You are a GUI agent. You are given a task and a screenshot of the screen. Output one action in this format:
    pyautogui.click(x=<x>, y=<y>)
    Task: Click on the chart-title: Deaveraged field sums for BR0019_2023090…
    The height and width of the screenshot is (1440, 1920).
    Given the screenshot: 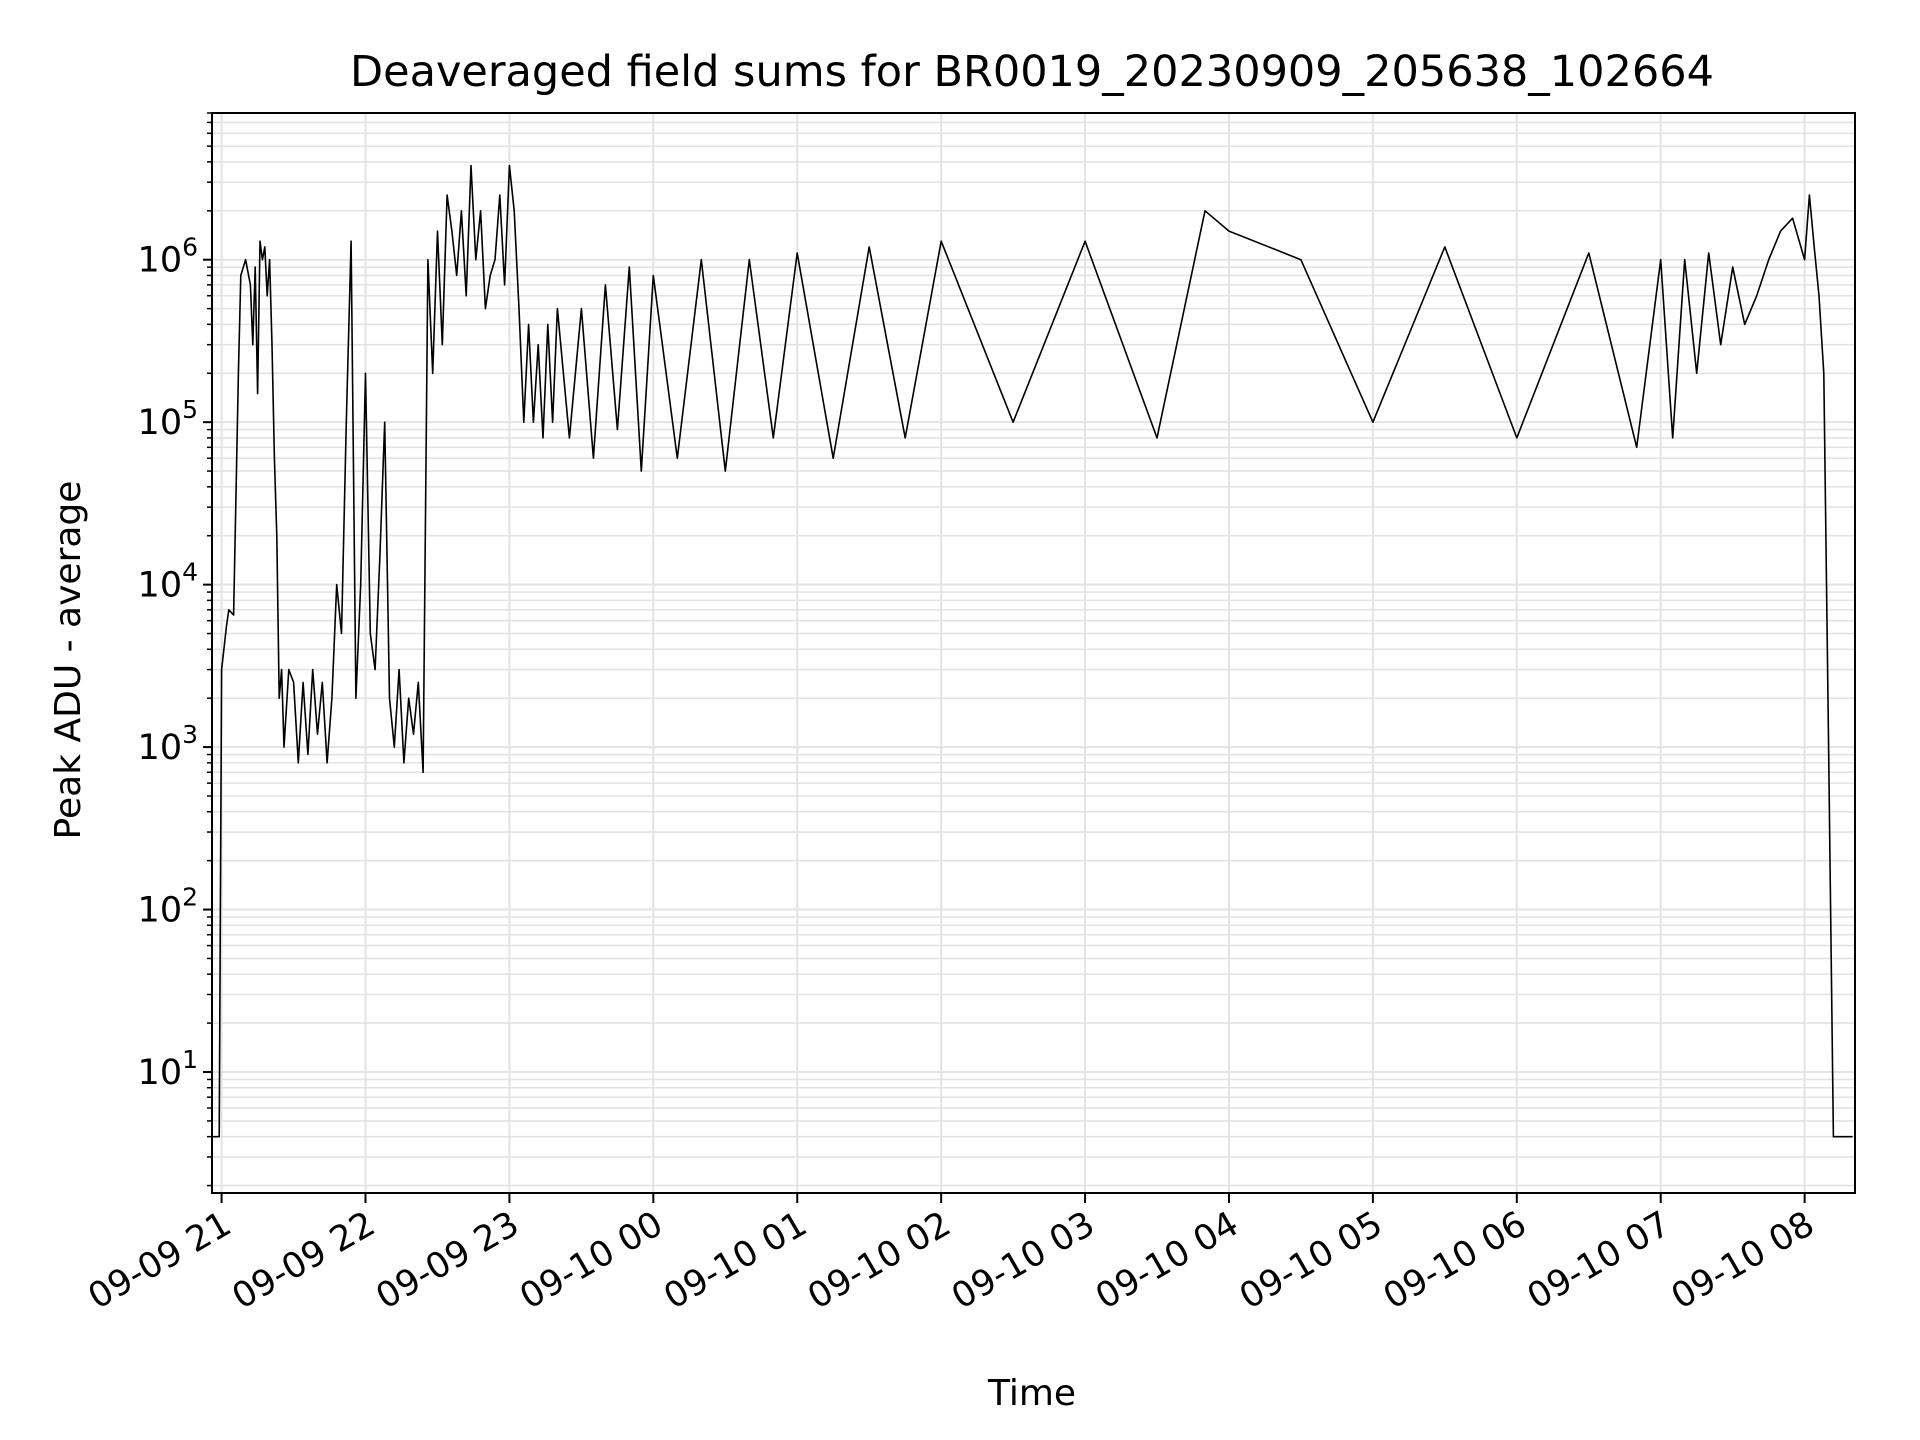 What is the action you would take?
    pyautogui.click(x=1032, y=72)
    